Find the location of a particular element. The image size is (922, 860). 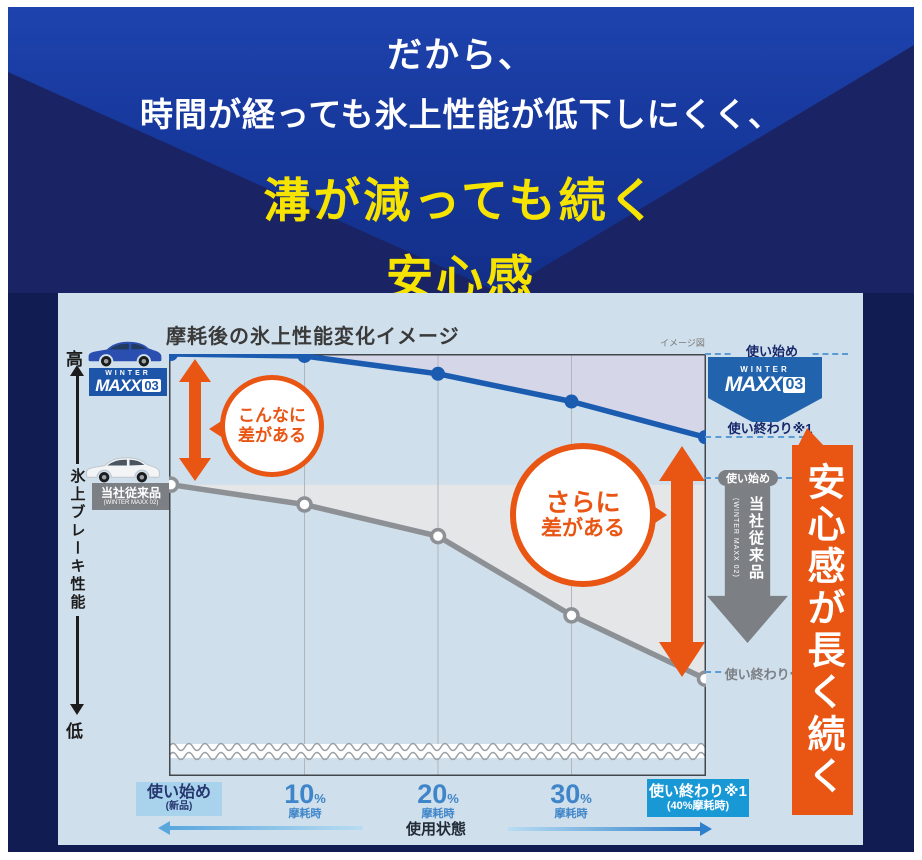

gap1-text-line2: 差がある is located at coordinates (272, 435).